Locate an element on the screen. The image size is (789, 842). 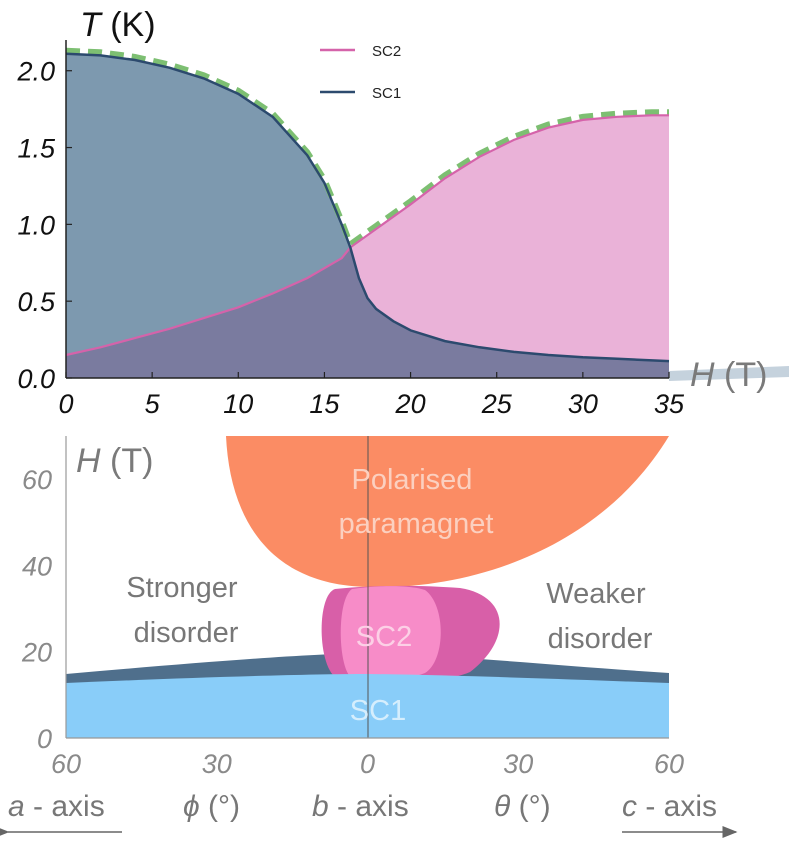
x-tick-label: 25 is located at coordinates (497, 404).